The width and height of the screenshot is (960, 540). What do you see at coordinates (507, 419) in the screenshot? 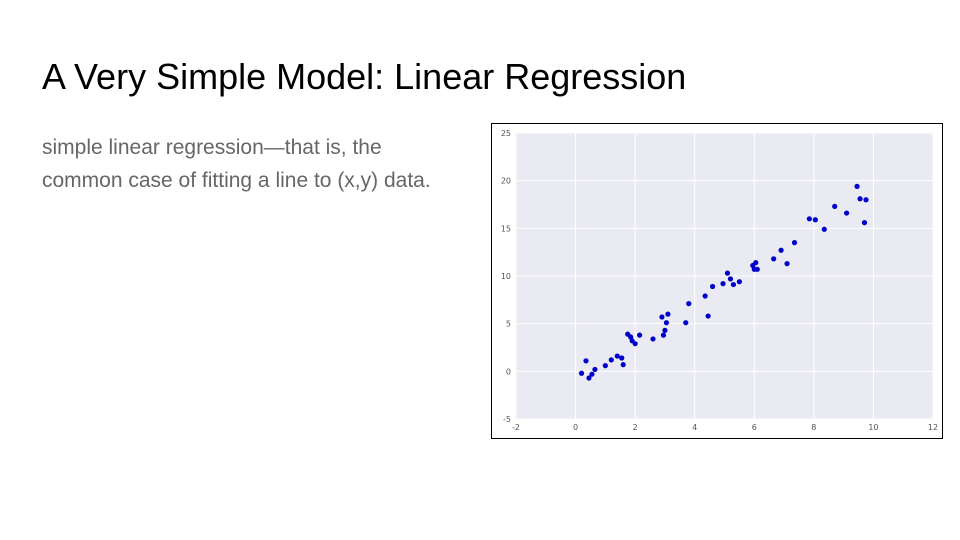
I see `y-tick-label: -5` at bounding box center [507, 419].